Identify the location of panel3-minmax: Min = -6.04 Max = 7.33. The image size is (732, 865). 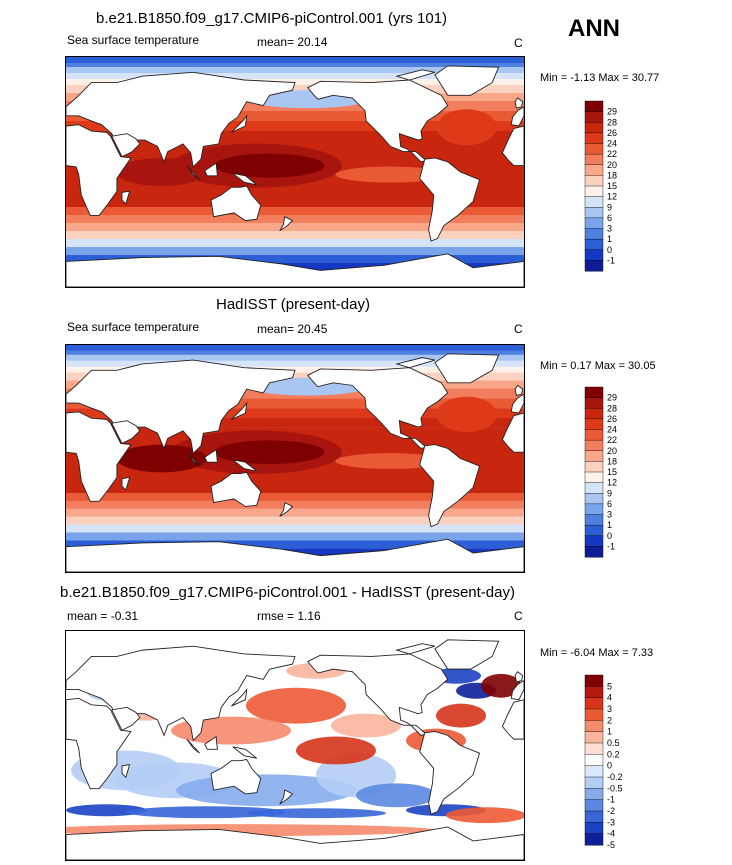
(597, 653).